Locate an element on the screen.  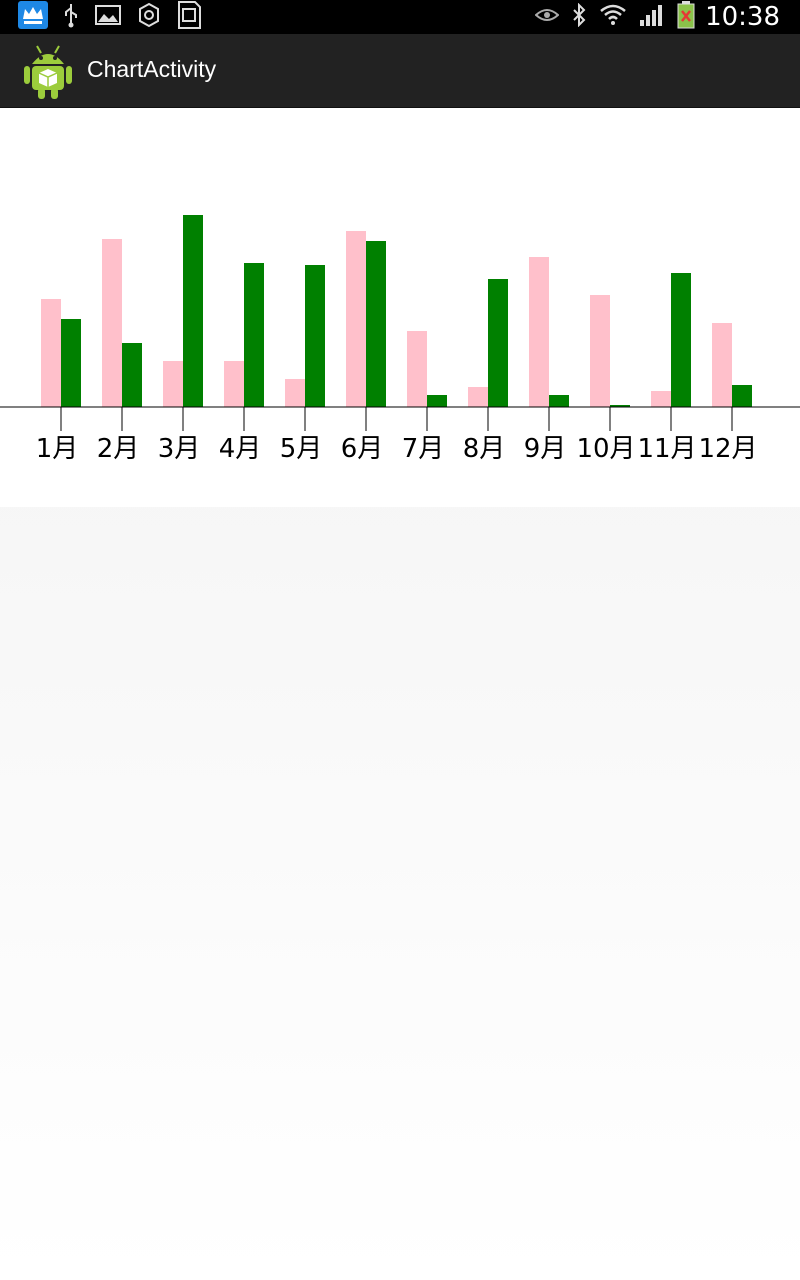
status-bar: 10:38 is located at coordinates (400, 17).